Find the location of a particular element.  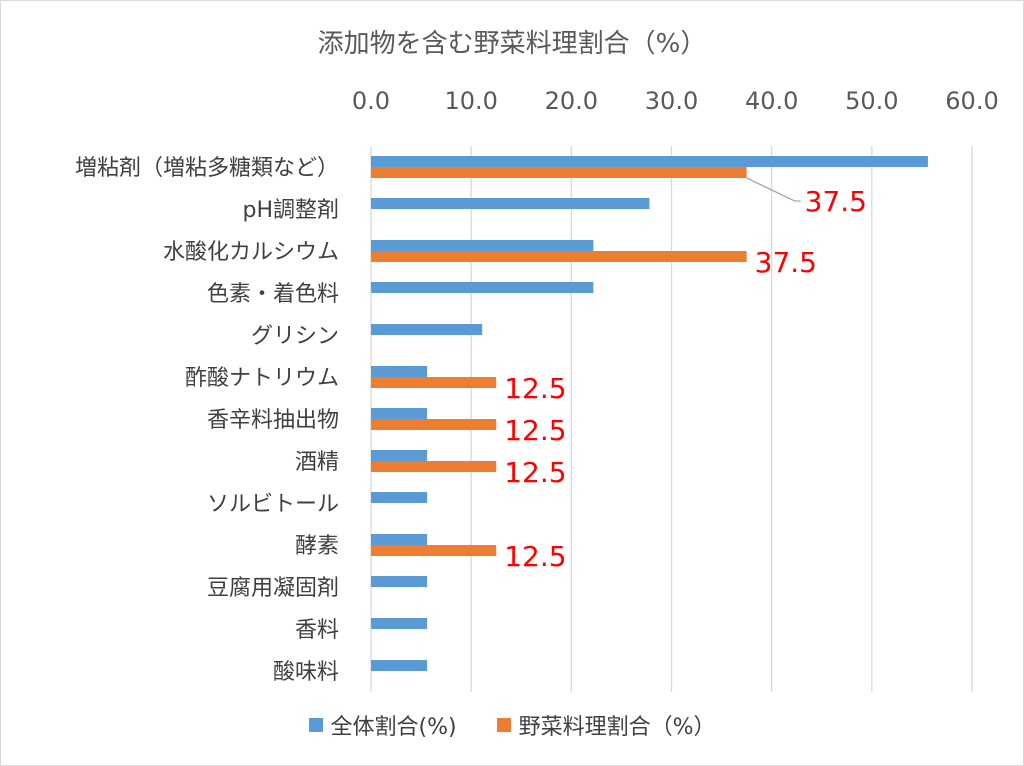

tick-label: 50.0 is located at coordinates (871, 101).